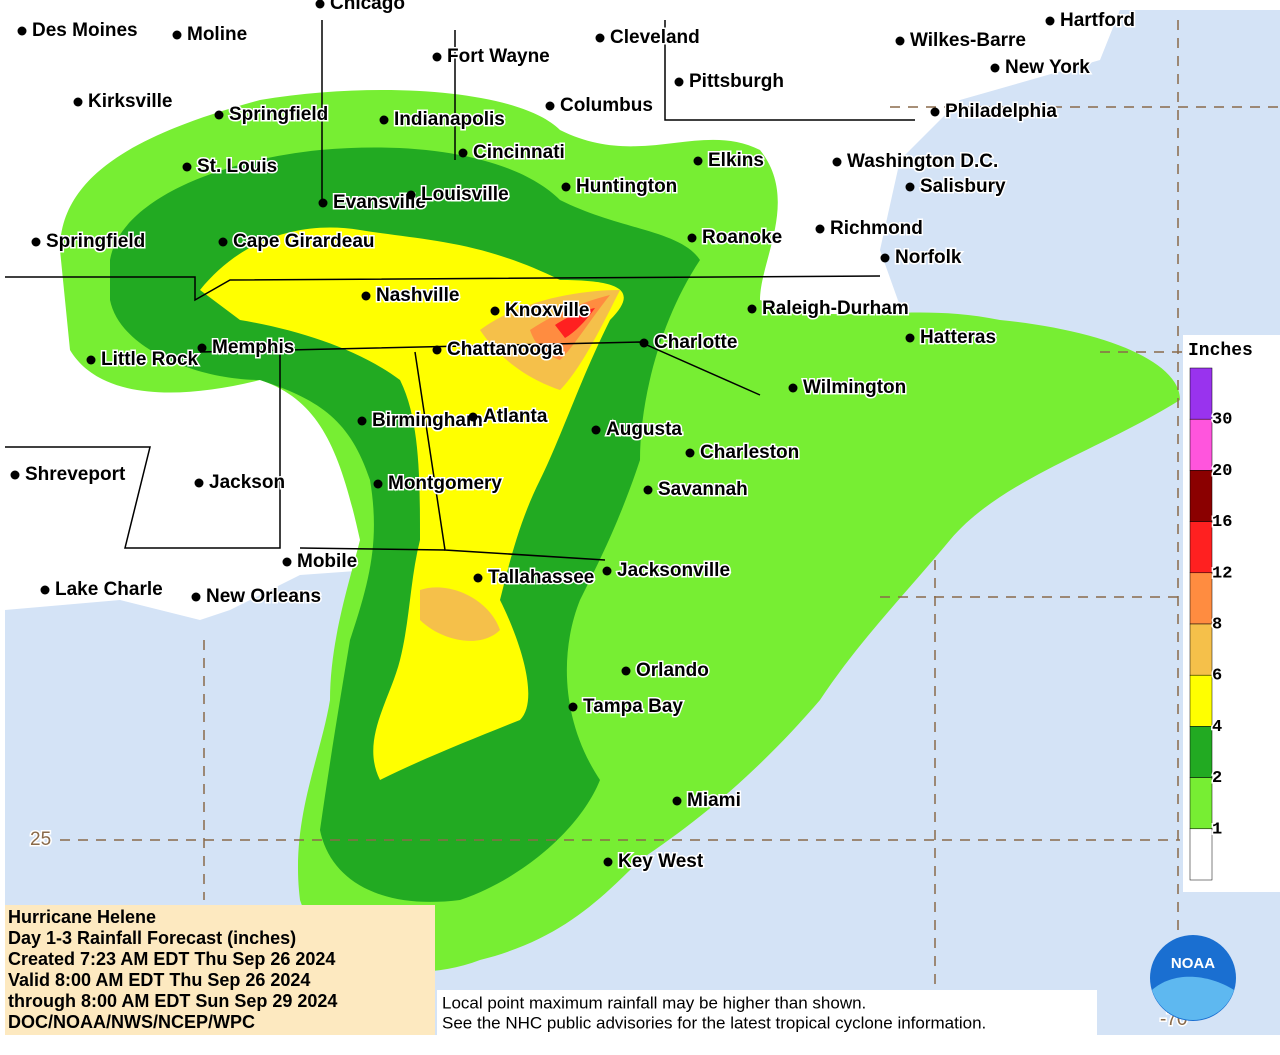 The width and height of the screenshot is (1280, 1055). Describe the element at coordinates (445, 483) in the screenshot. I see `city-label: Montgomery` at that location.